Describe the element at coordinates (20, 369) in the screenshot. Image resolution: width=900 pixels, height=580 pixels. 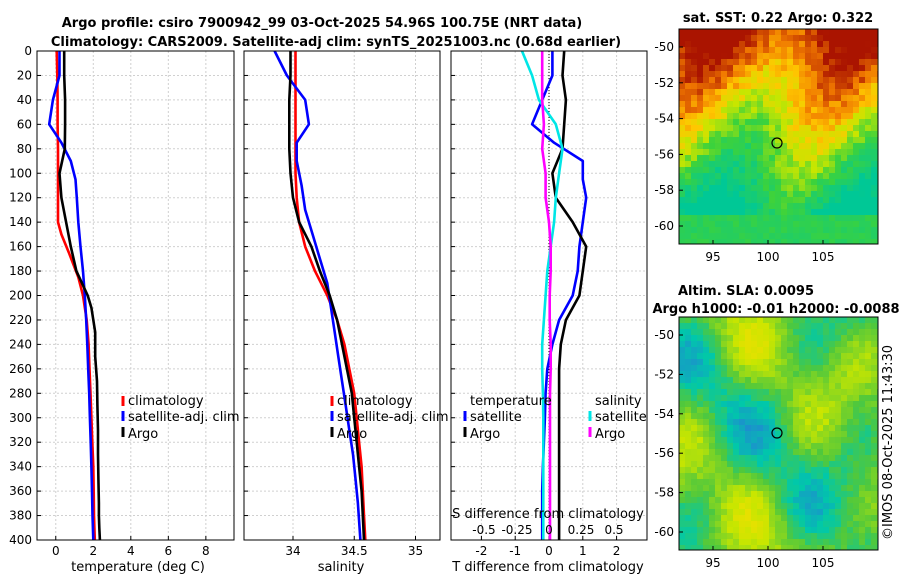
I see `y-tick-label: 260` at that location.